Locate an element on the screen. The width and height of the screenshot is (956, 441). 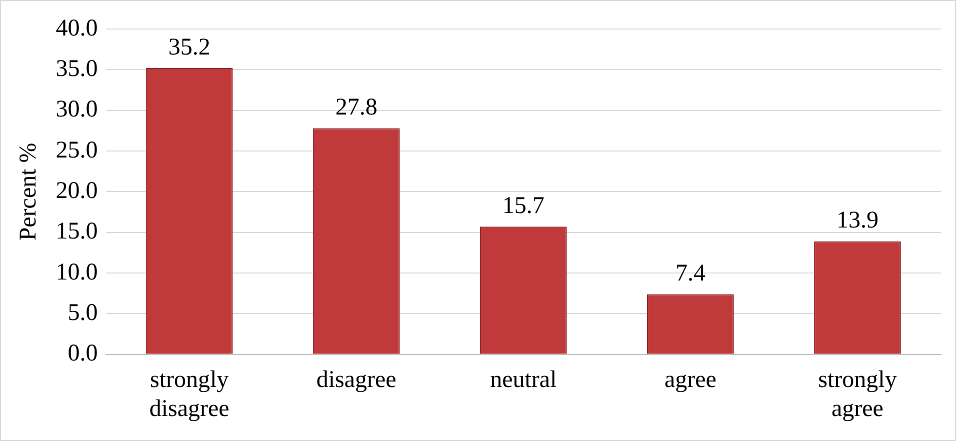
y-tick-label: 35.0 is located at coordinates (77, 69).